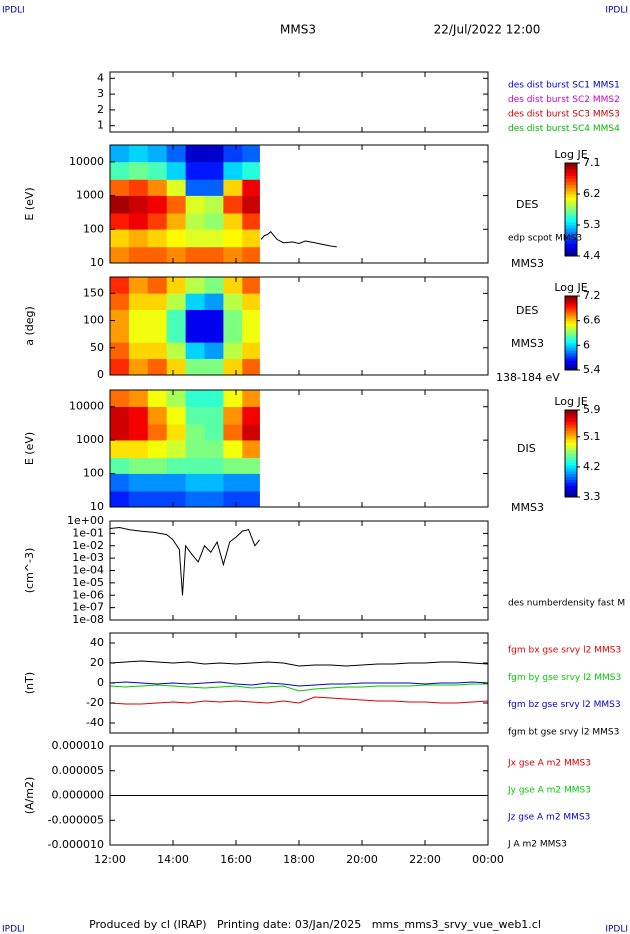 This screenshot has width=630, height=934. I want to click on y-axis-label: (A/m2), so click(29, 796).